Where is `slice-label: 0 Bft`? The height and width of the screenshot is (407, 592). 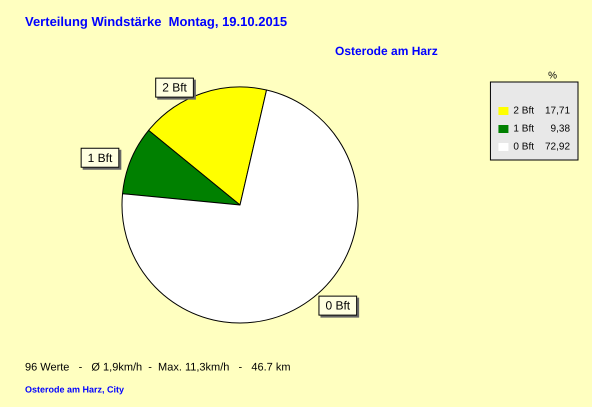
slice-label: 0 Bft is located at coordinates (338, 305).